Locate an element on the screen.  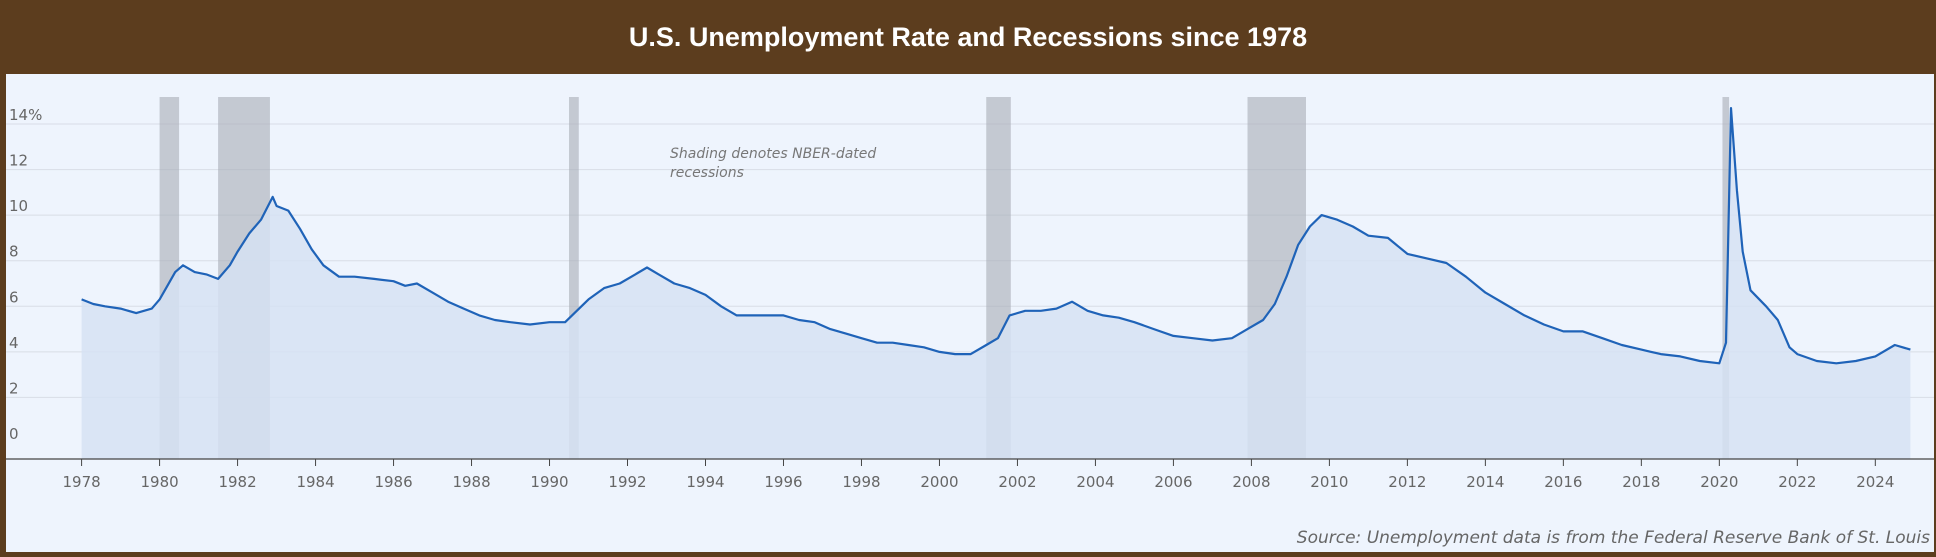
x-tick-label: 1982 is located at coordinates (237, 482).